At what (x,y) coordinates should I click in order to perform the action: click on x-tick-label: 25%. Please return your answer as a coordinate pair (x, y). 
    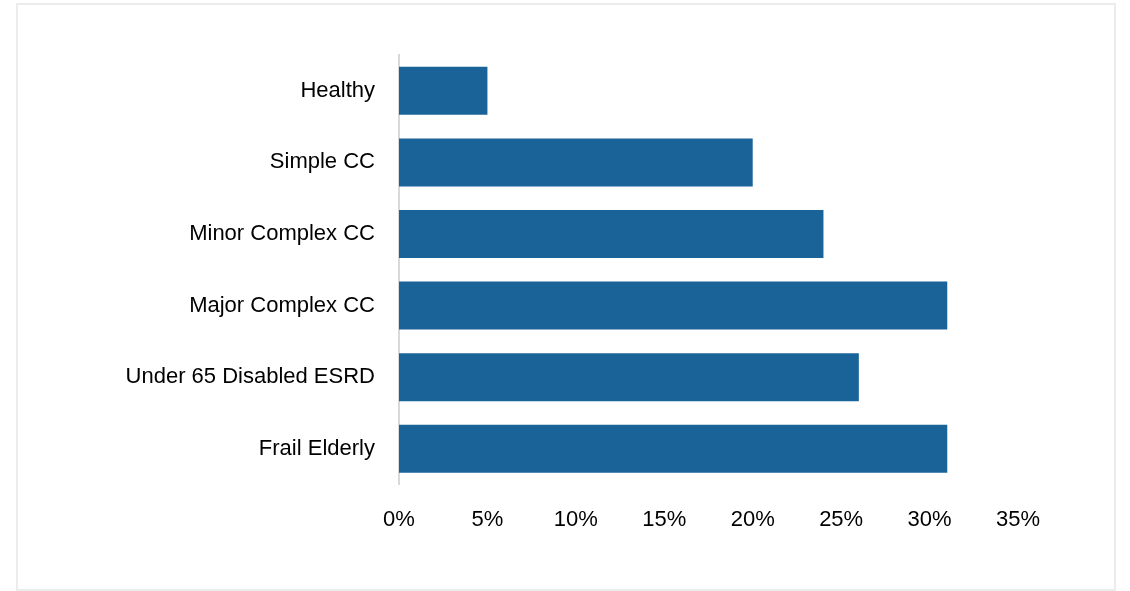
    Looking at the image, I should click on (841, 518).